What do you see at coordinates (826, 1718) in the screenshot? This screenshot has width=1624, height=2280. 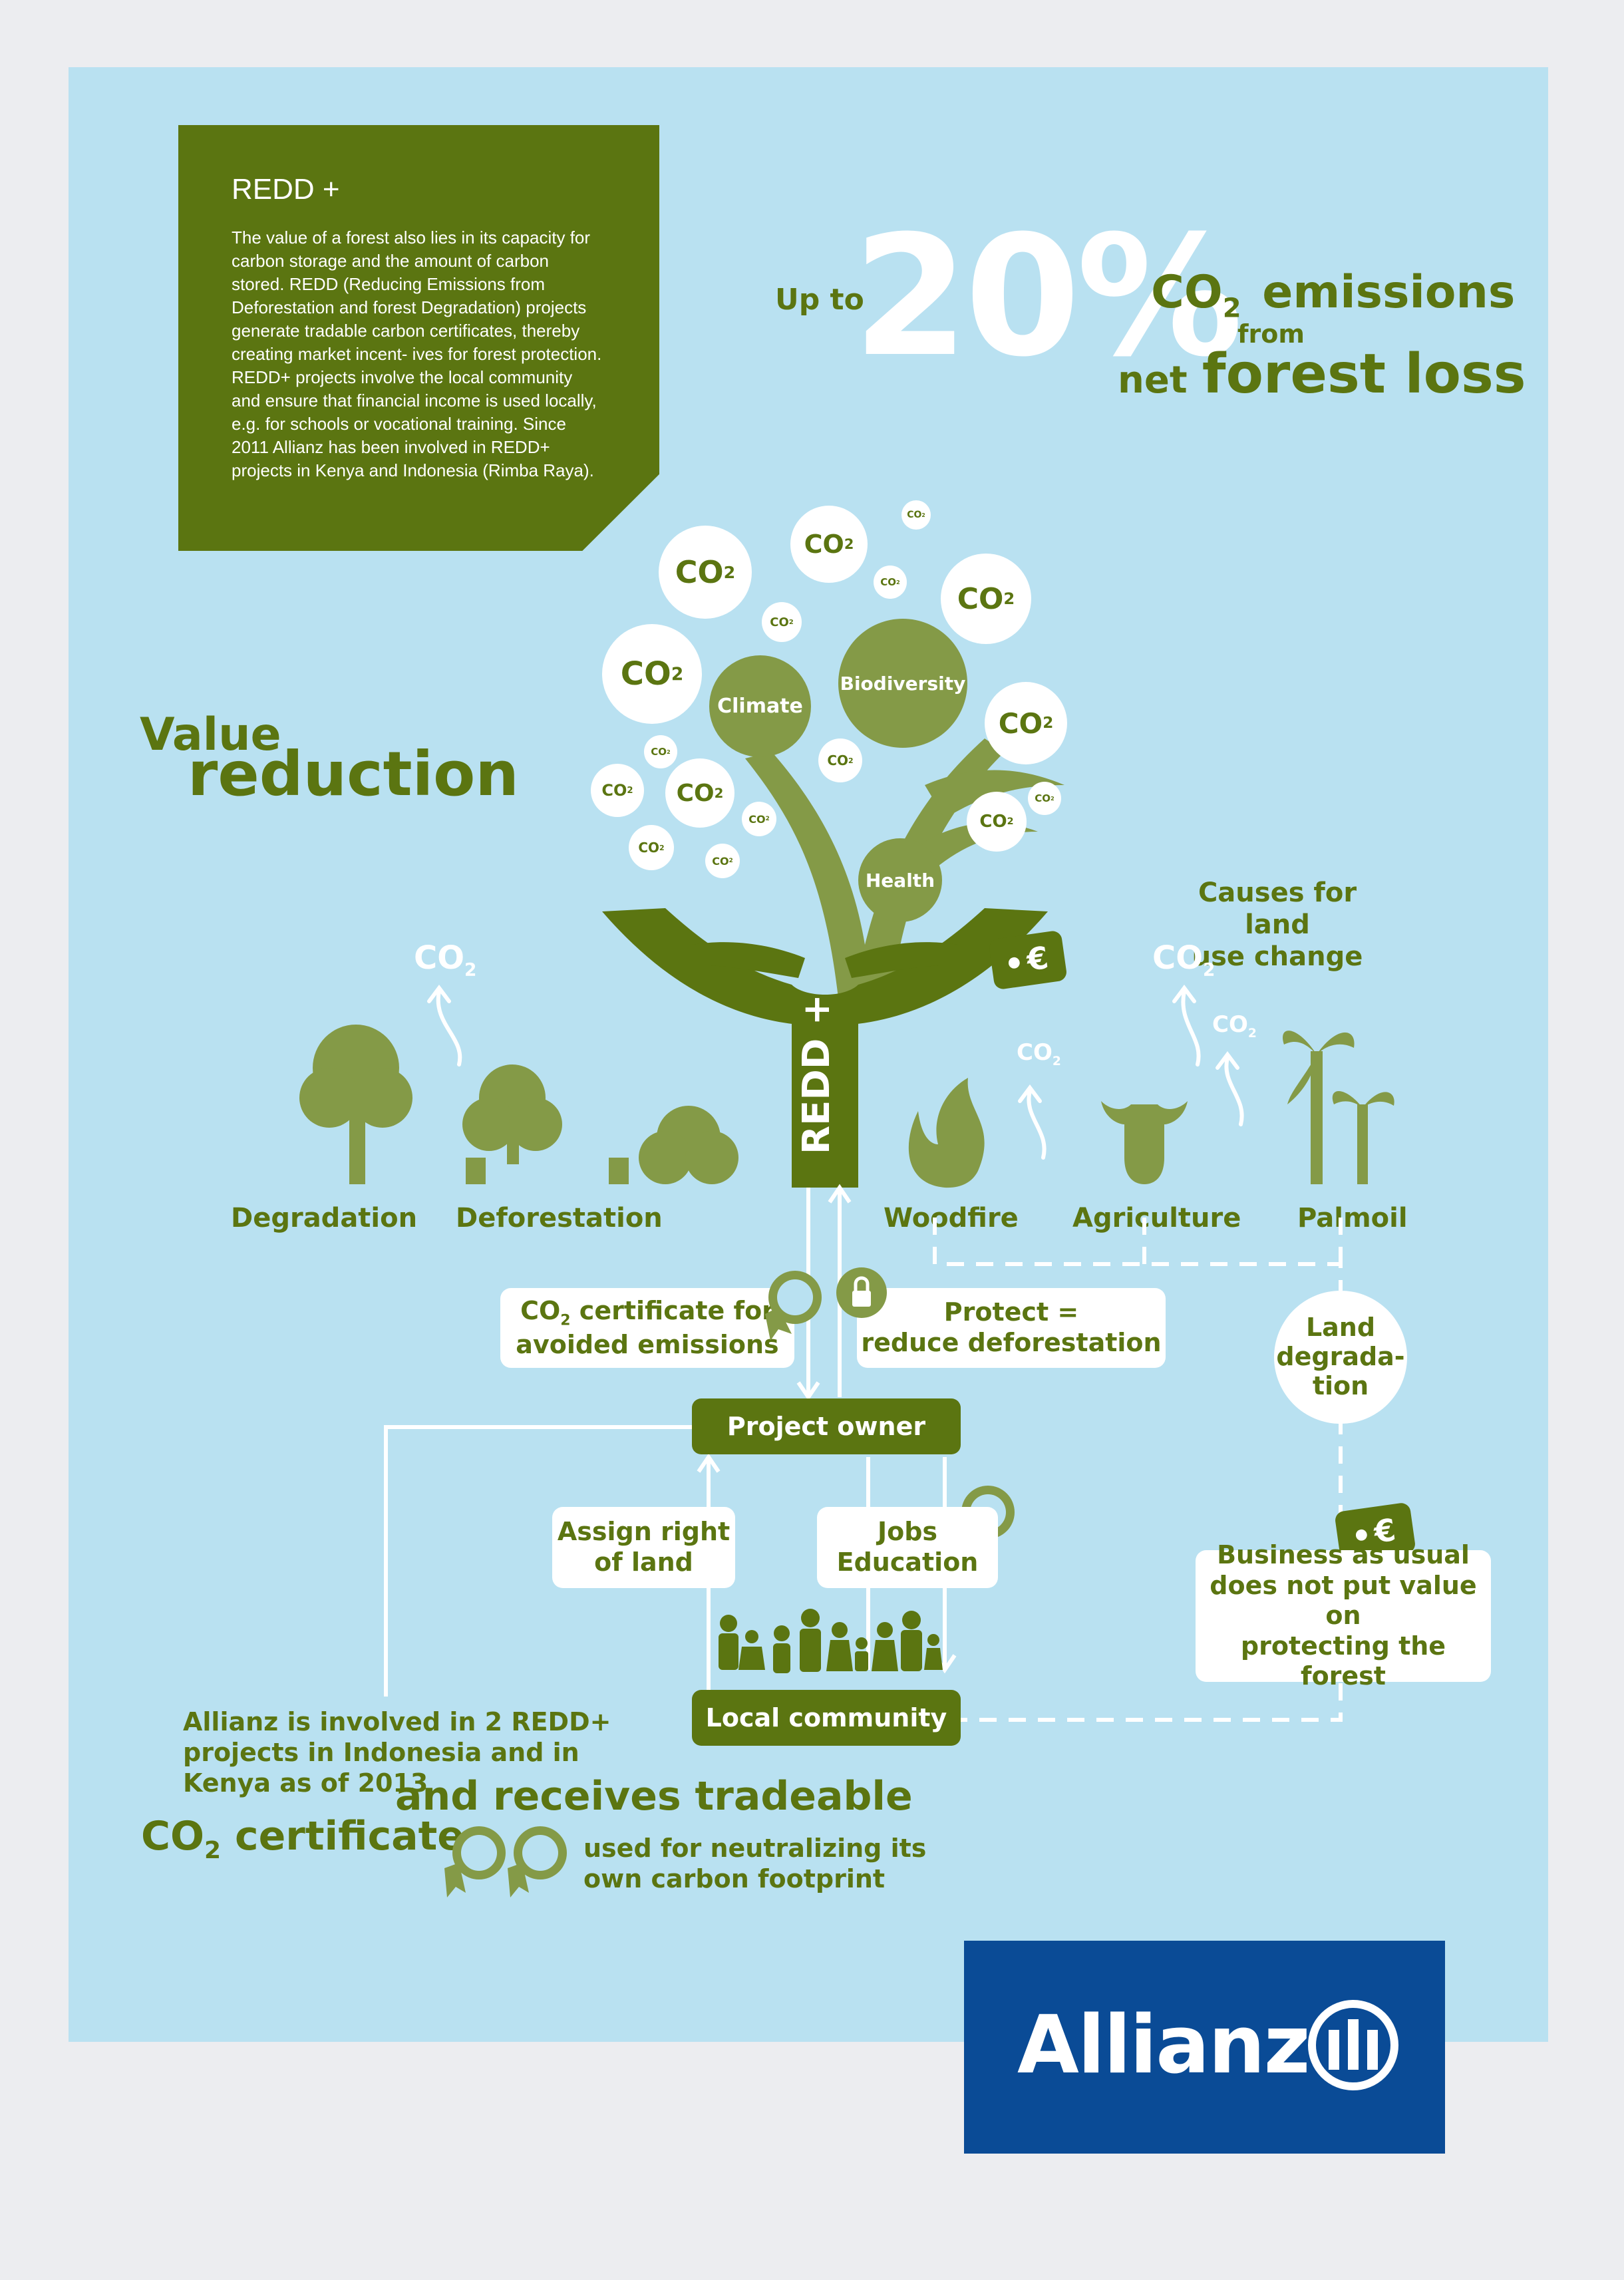 I see `local-community-node: Local community` at bounding box center [826, 1718].